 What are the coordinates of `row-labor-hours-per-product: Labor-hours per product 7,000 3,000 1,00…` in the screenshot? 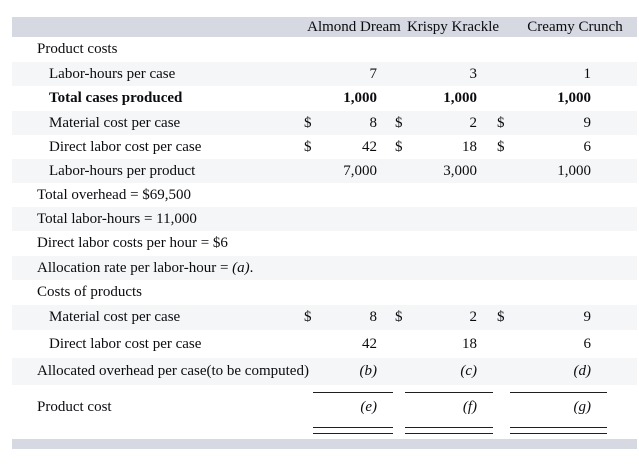 It's located at (324, 171).